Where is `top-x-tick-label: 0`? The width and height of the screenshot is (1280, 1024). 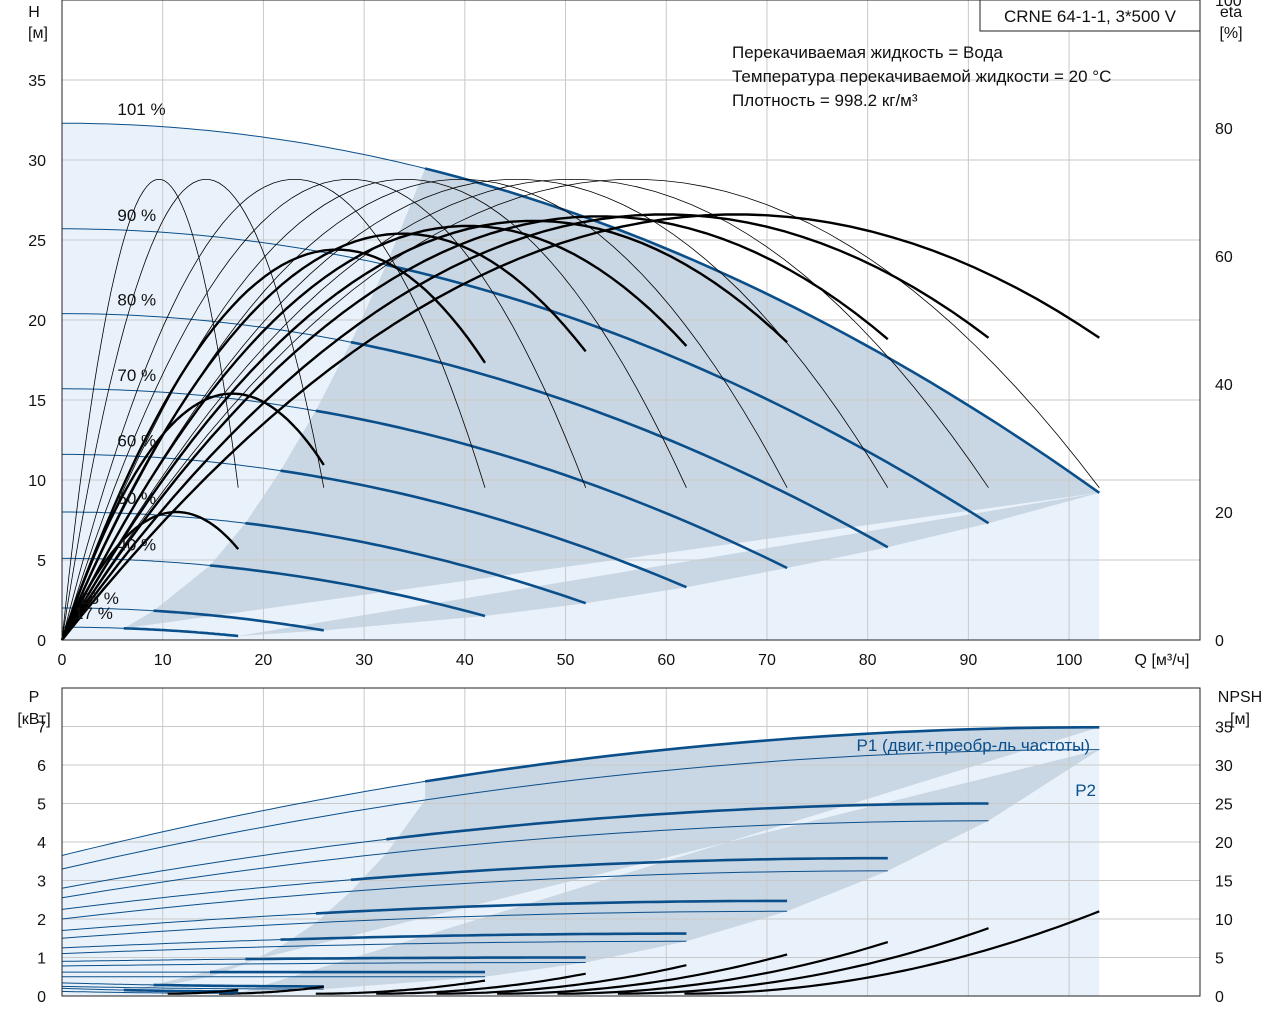
top-x-tick-label: 0 is located at coordinates (62, 660).